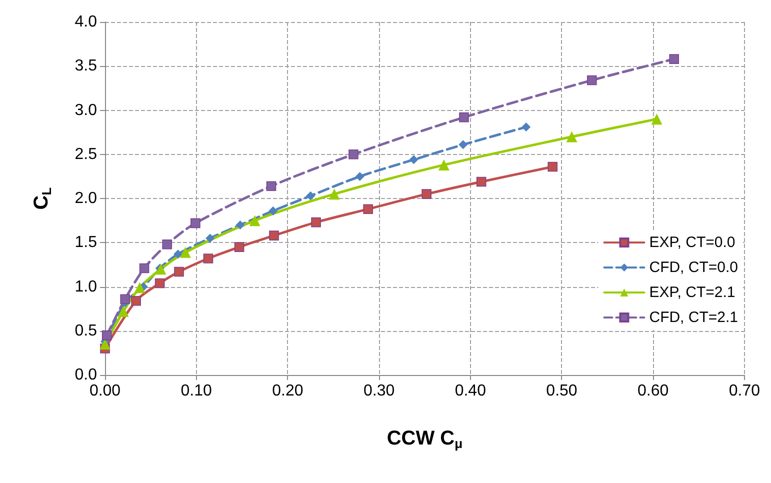 This screenshot has width=771, height=483. What do you see at coordinates (86, 154) in the screenshot?
I see `y-tick-label: 2.5` at bounding box center [86, 154].